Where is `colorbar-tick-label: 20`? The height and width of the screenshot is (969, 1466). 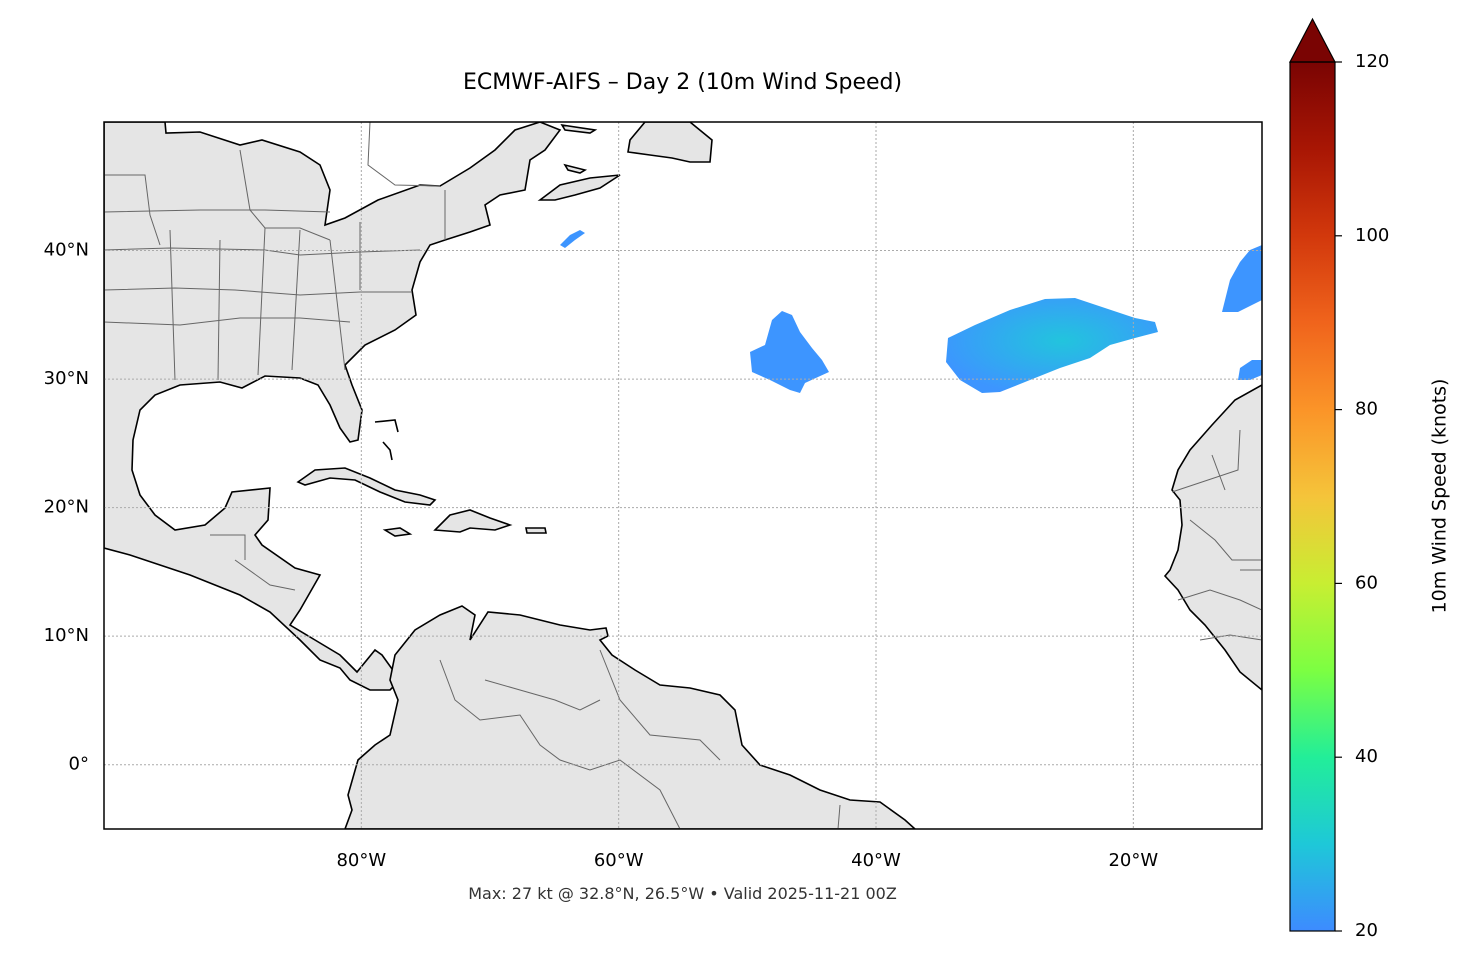
colorbar-tick-label: 20 is located at coordinates (1366, 930).